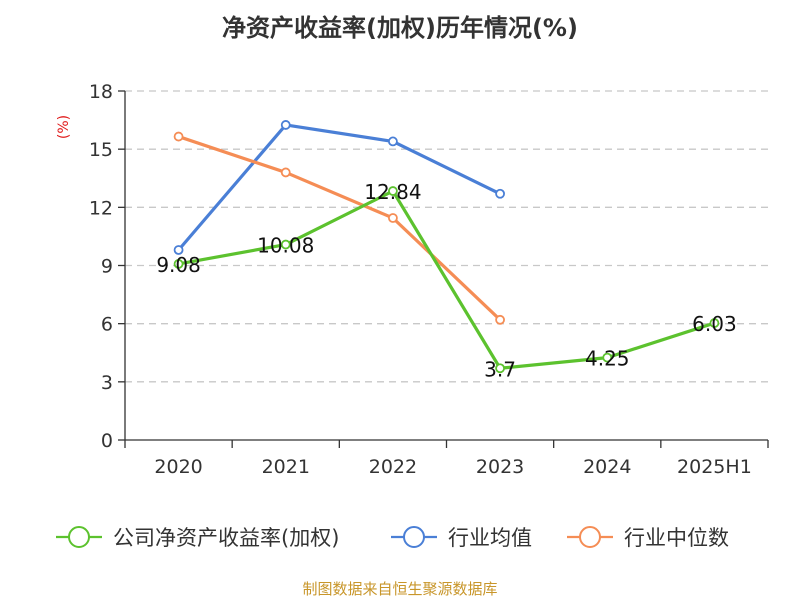 Image resolution: width=800 pixels, height=600 pixels. What do you see at coordinates (393, 467) in the screenshot?
I see `x-tick-label: 2022` at bounding box center [393, 467].